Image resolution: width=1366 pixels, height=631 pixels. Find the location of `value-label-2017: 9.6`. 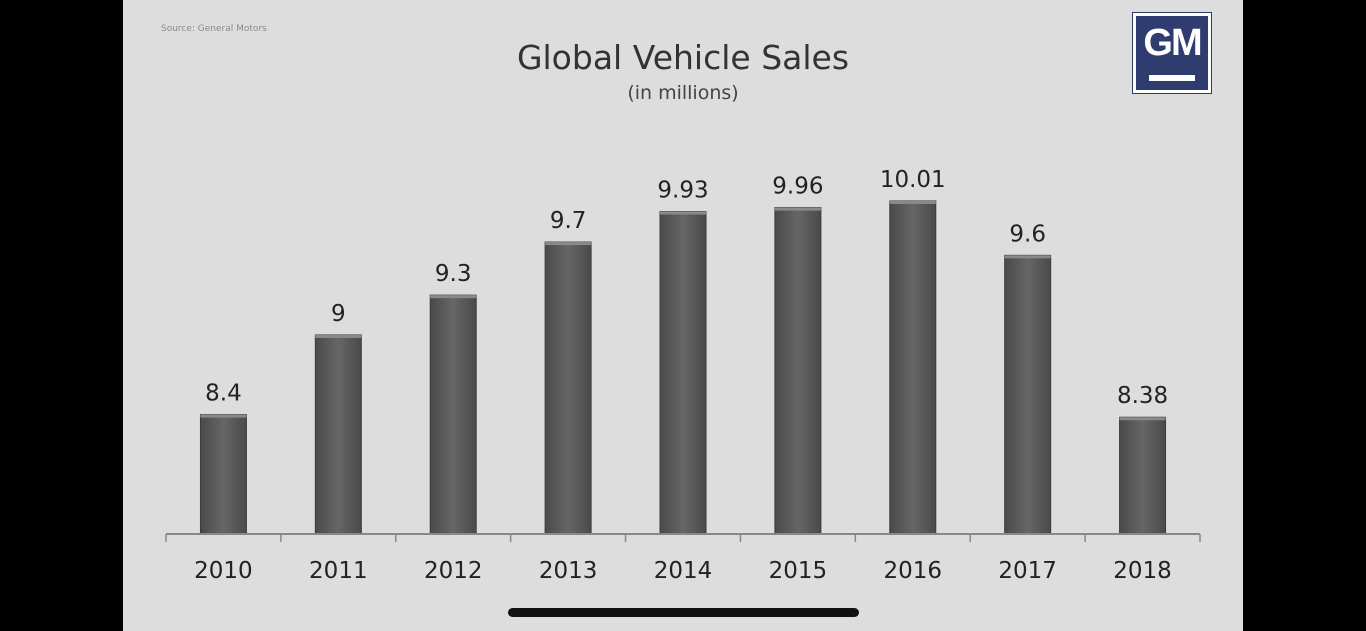

value-label-2017: 9.6 is located at coordinates (1027, 234).